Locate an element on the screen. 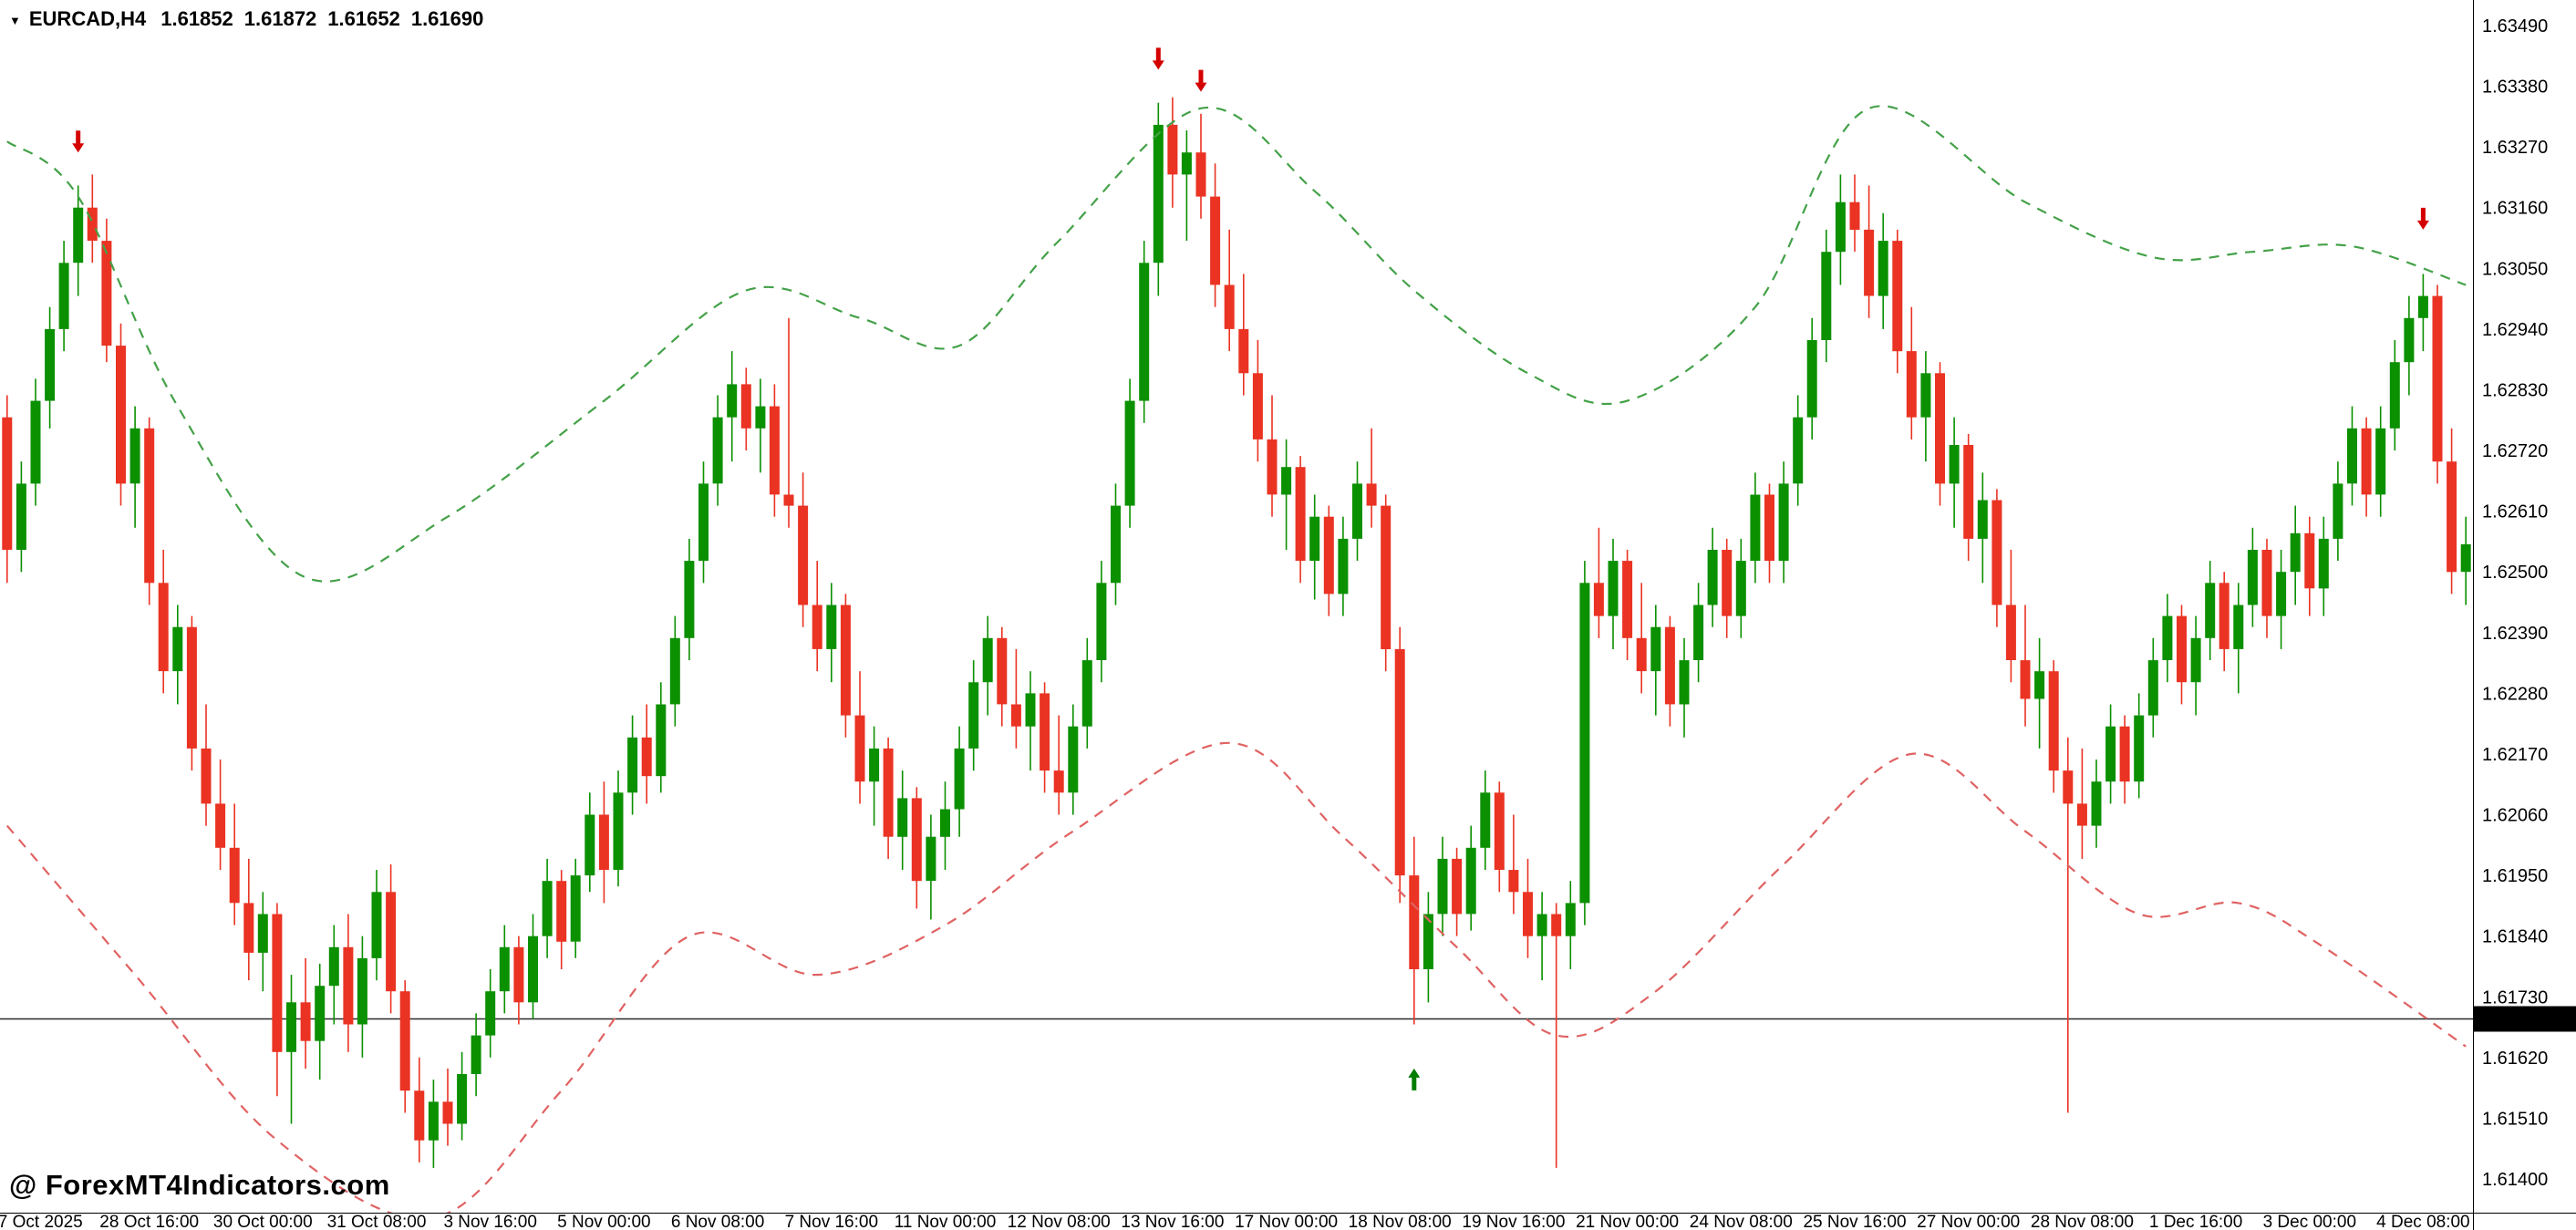  quote-open: 1.61852 is located at coordinates (196, 18).